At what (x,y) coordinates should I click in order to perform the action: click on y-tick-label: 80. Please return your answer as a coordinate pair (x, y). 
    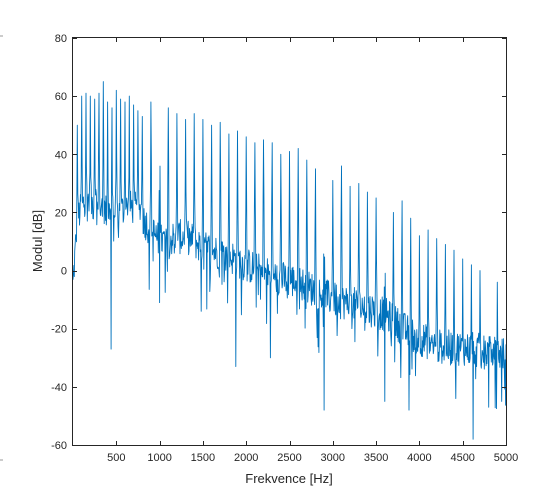
    Looking at the image, I should click on (61, 39).